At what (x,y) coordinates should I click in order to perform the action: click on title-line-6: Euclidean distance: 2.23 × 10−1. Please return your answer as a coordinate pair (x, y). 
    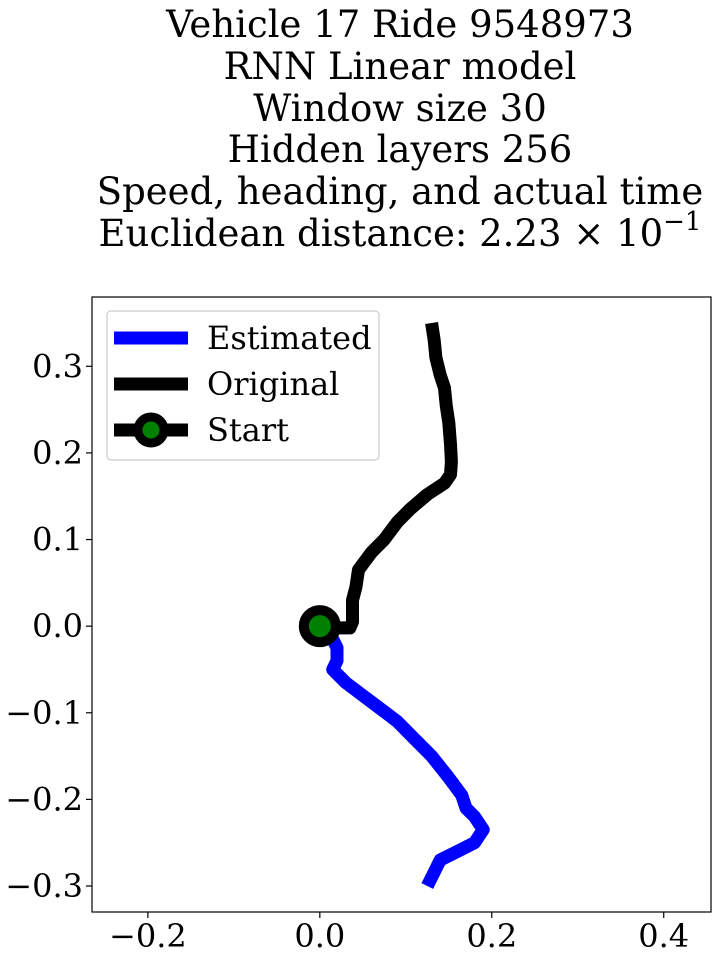
    Looking at the image, I should click on (400, 231).